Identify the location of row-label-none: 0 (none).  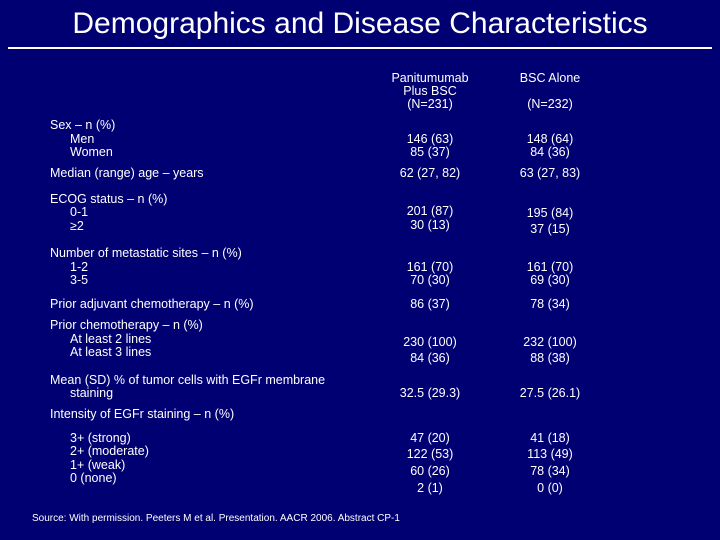
(93, 478).